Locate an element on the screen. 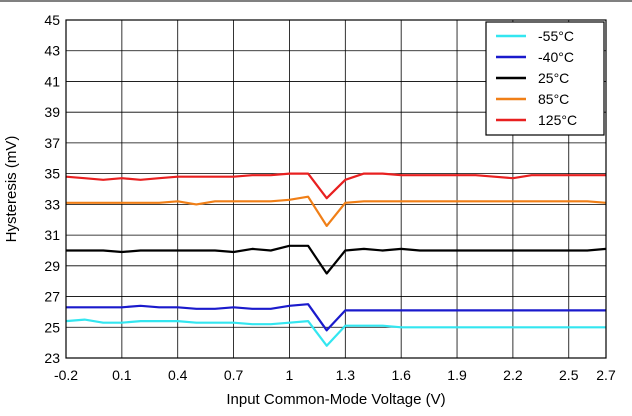 This screenshot has width=632, height=416. y-tick-label: 23 is located at coordinates (52, 358).